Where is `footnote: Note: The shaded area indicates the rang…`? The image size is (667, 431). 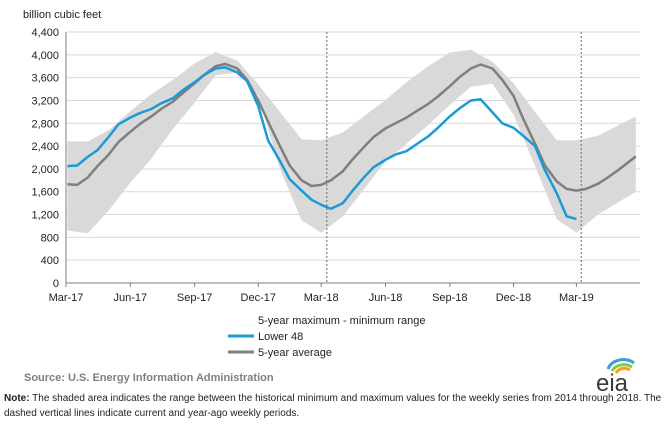
footnote: Note: The shaded area indicates the rang… is located at coordinates (334, 406).